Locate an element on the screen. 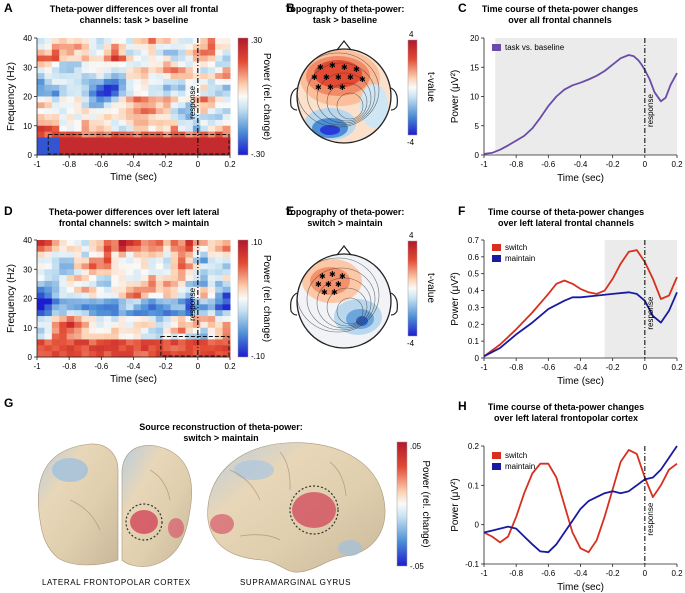 The image size is (685, 593). panel-F-legend-swatch is located at coordinates (496, 258).